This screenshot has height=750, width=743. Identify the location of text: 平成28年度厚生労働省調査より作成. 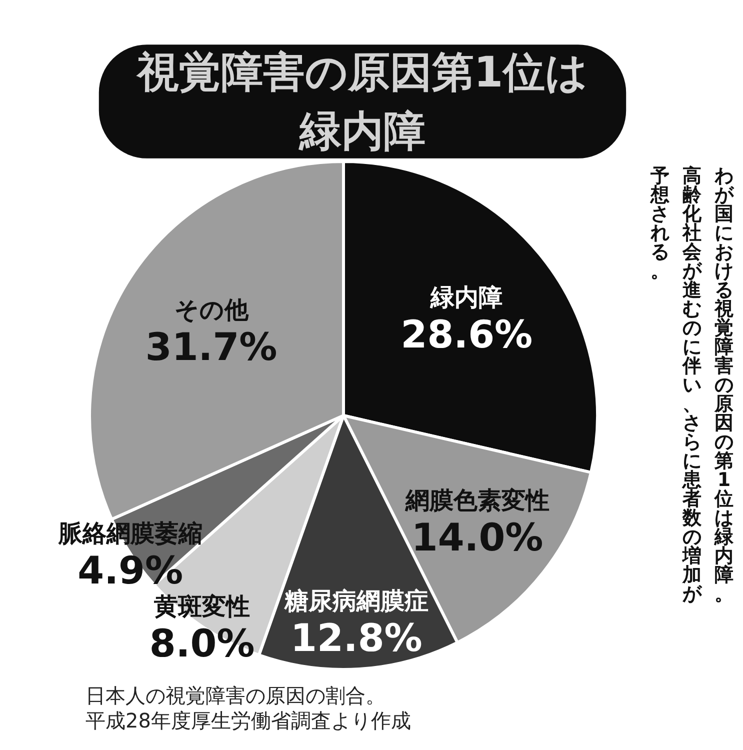
(248, 720).